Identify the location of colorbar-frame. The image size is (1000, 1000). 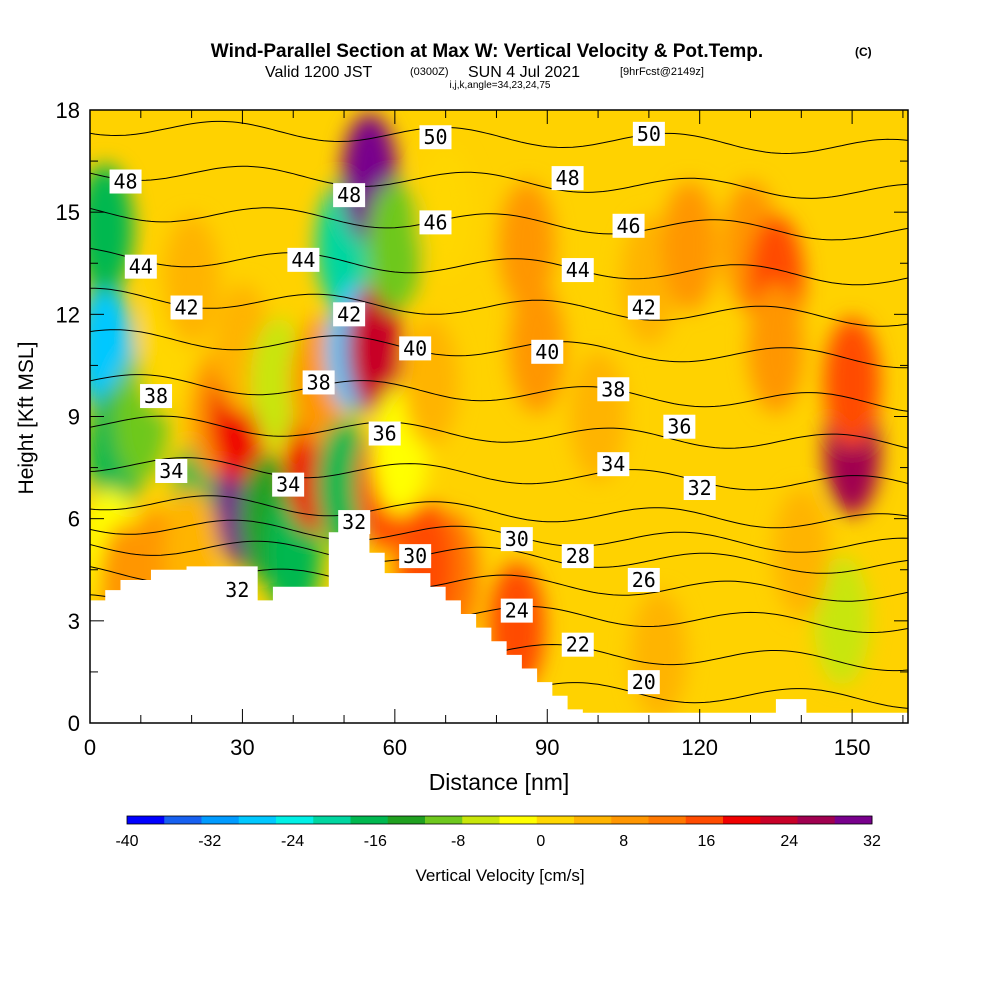
(499, 820).